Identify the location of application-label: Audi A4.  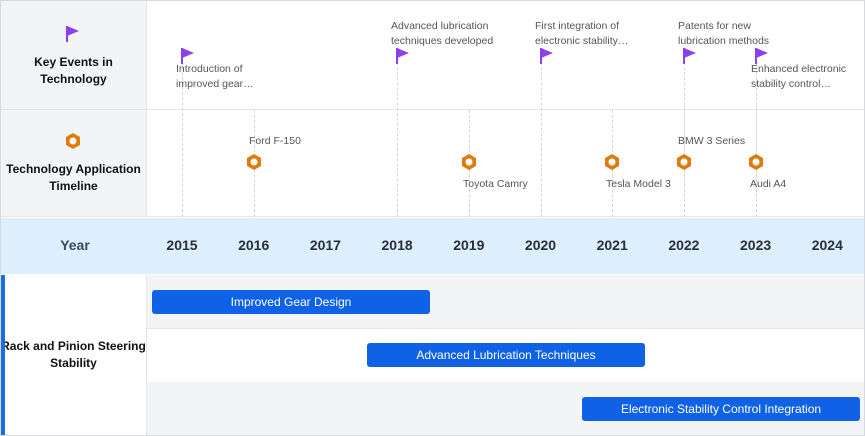
(768, 184).